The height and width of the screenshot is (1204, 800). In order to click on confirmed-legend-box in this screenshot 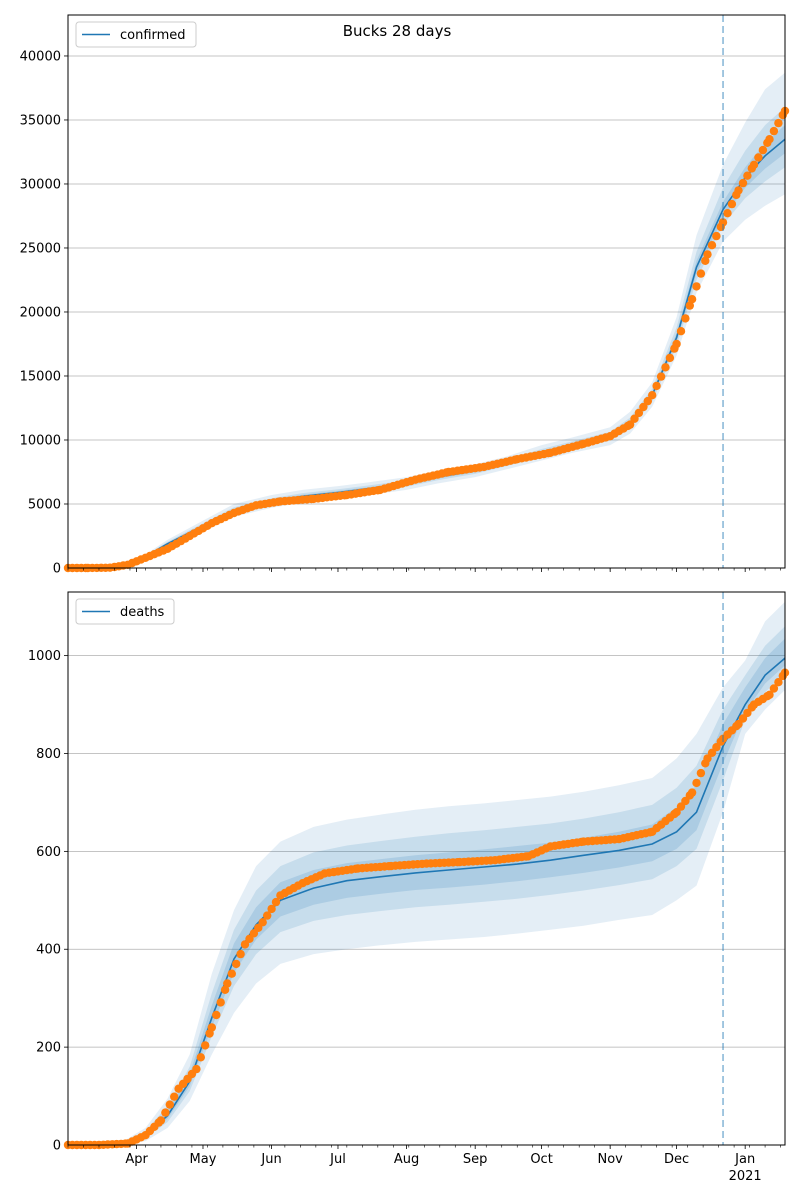, I will do `click(136, 34)`.